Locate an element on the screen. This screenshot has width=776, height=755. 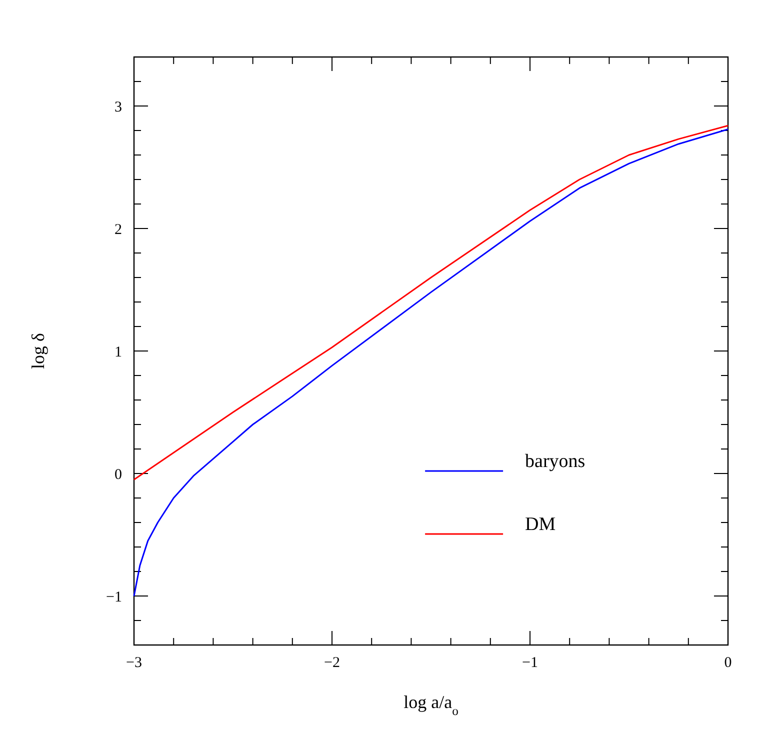
legend-label: baryons is located at coordinates (555, 461).